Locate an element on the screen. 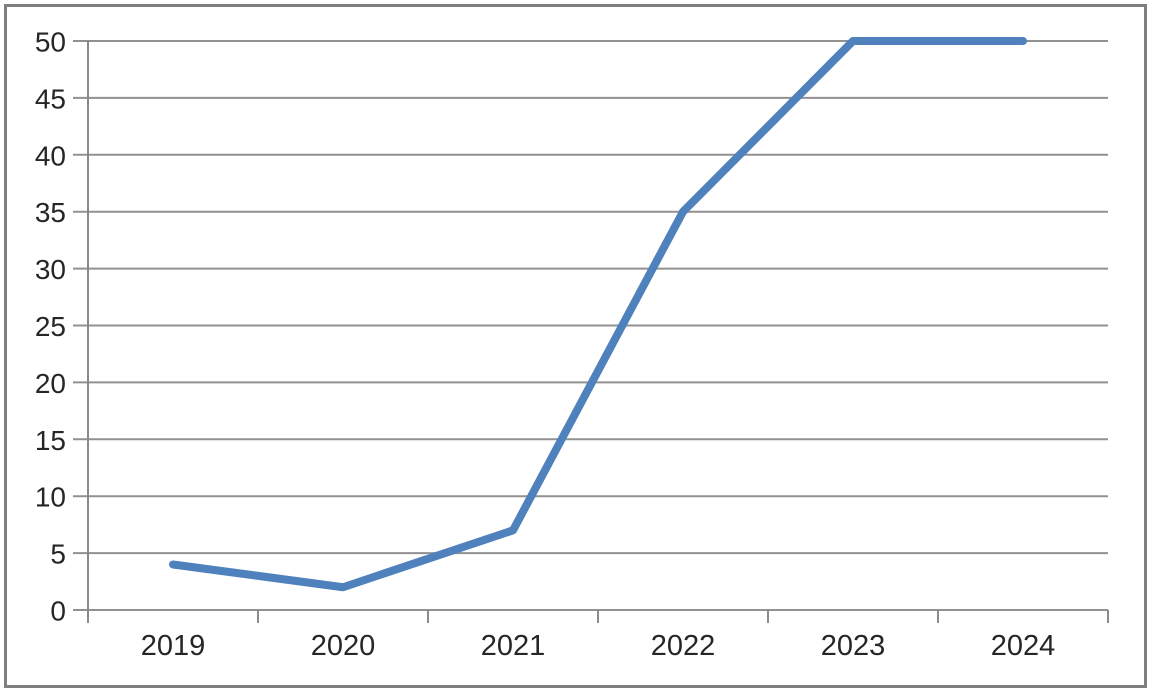 The height and width of the screenshot is (694, 1152). y-tick-label: 5 is located at coordinates (58, 554).